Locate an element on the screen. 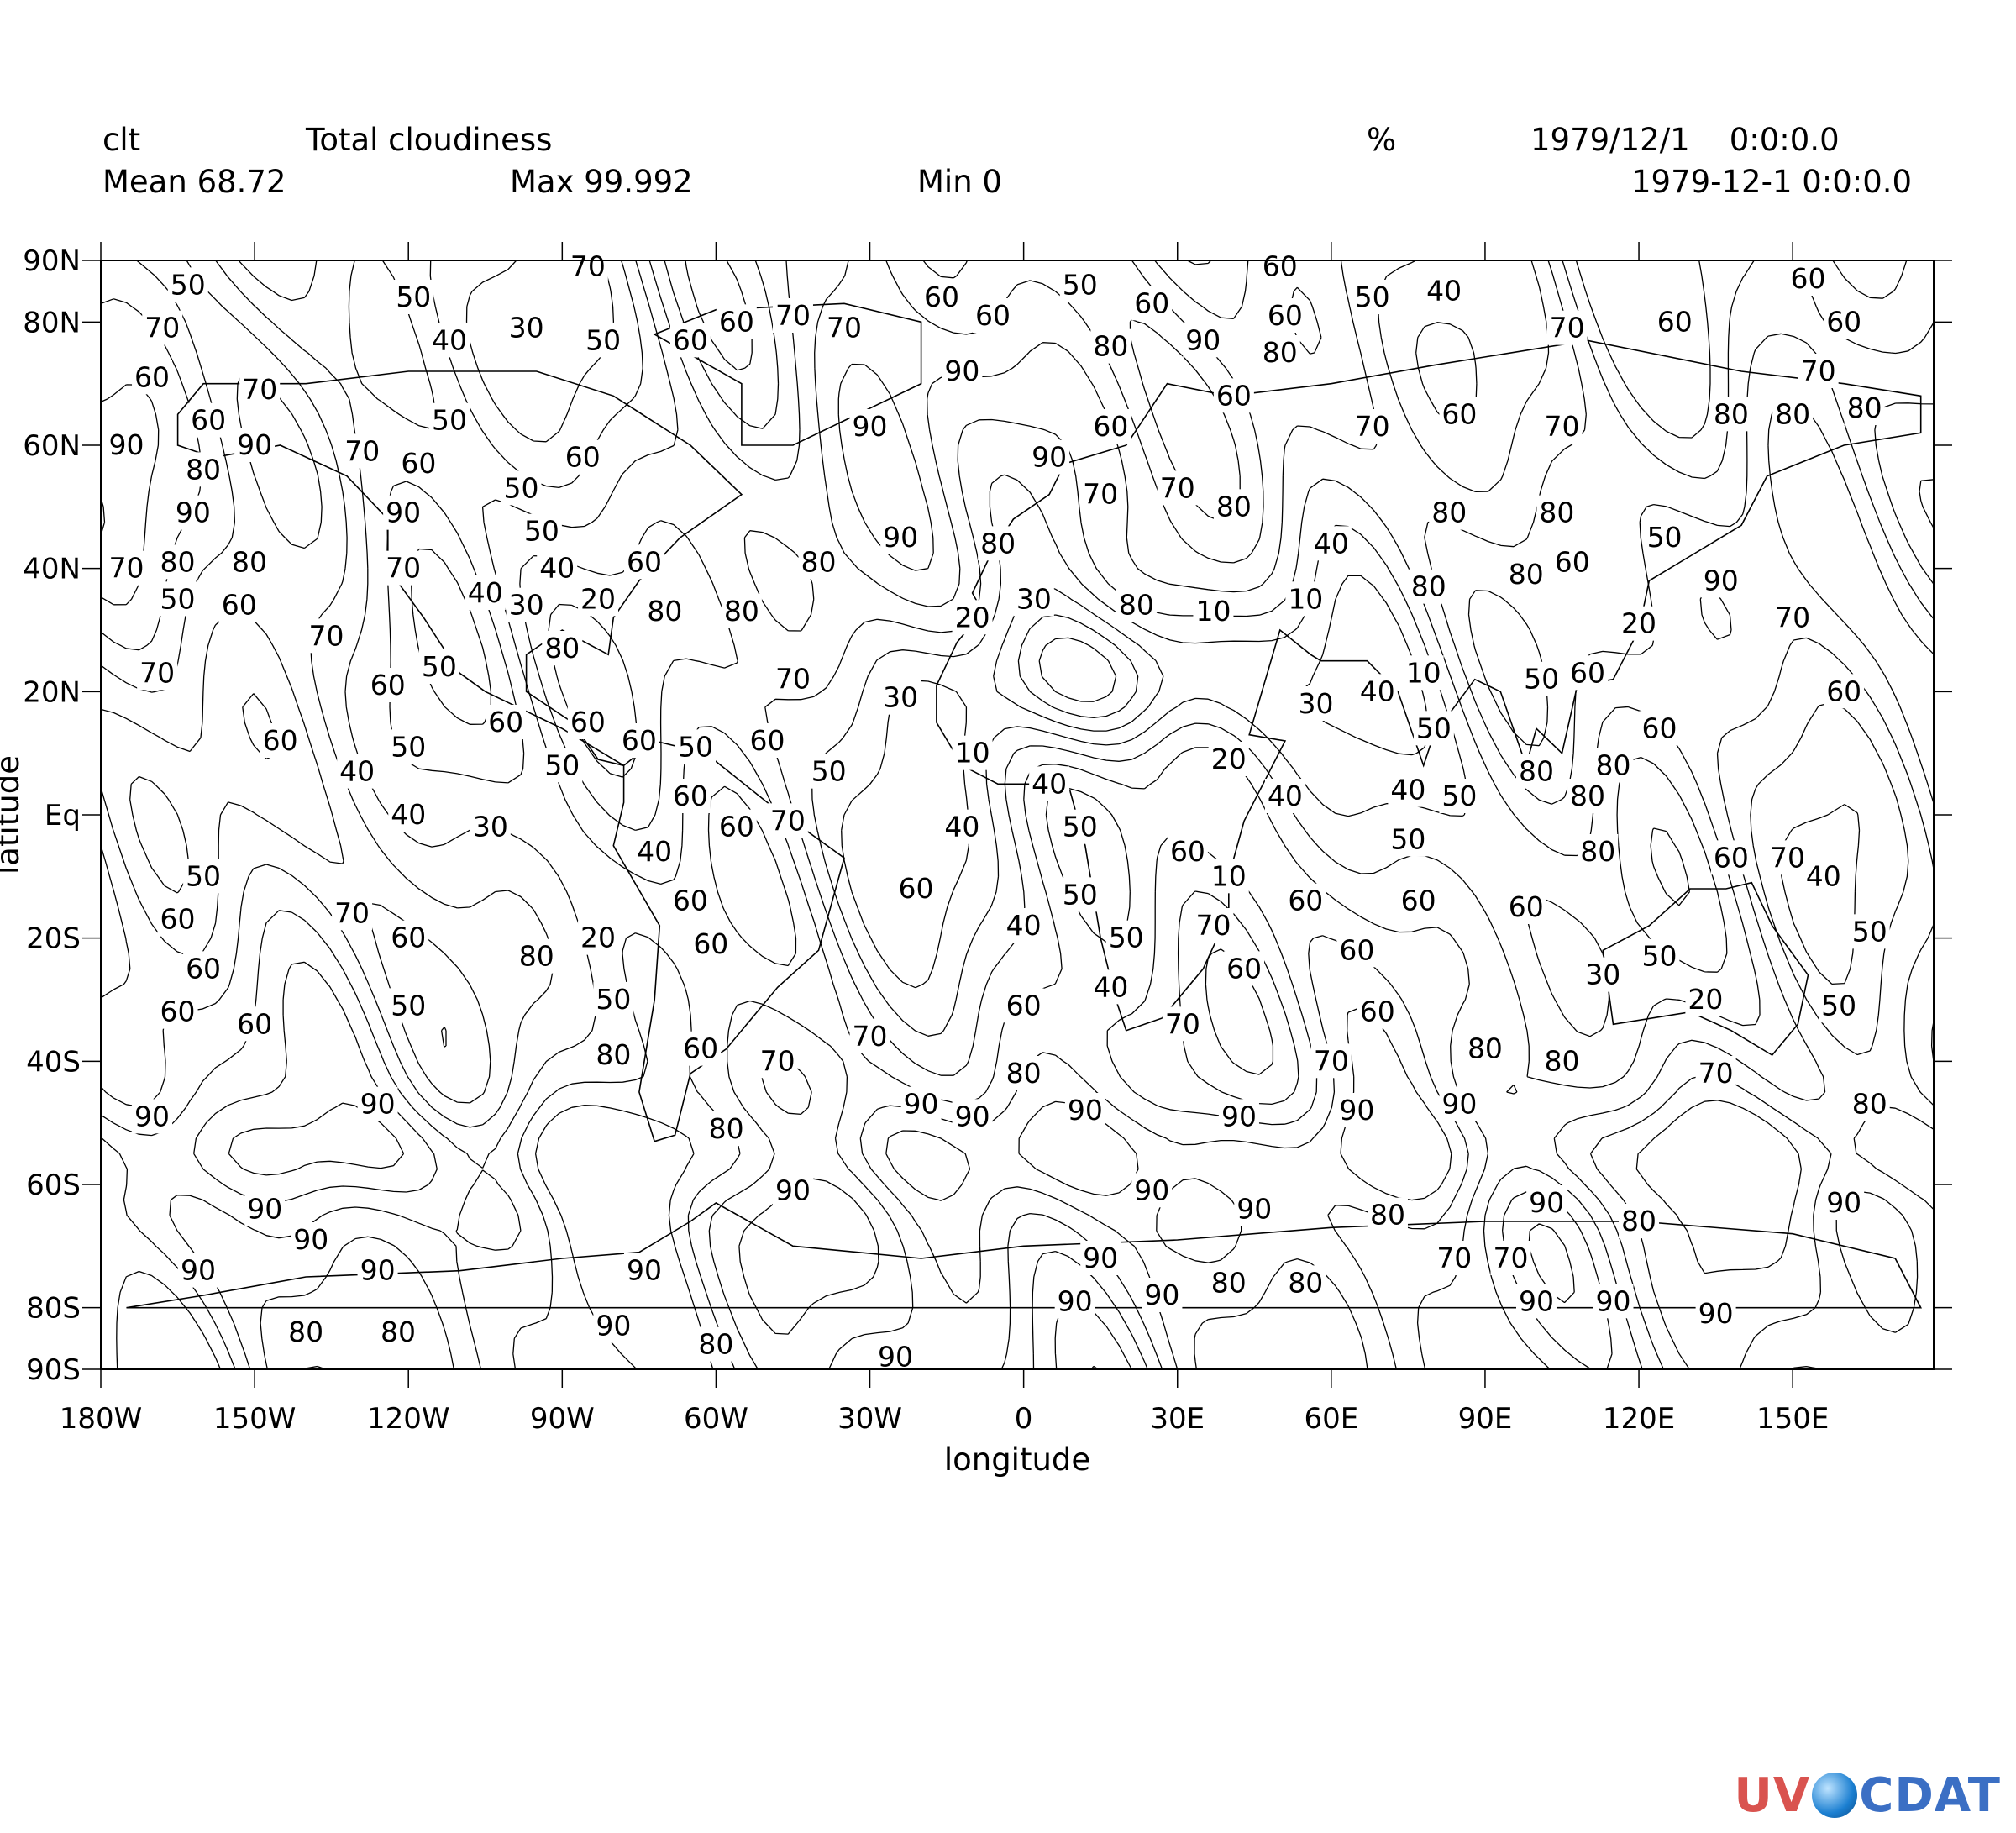 This screenshot has width=2016, height=1833. units-label: % is located at coordinates (1382, 140).